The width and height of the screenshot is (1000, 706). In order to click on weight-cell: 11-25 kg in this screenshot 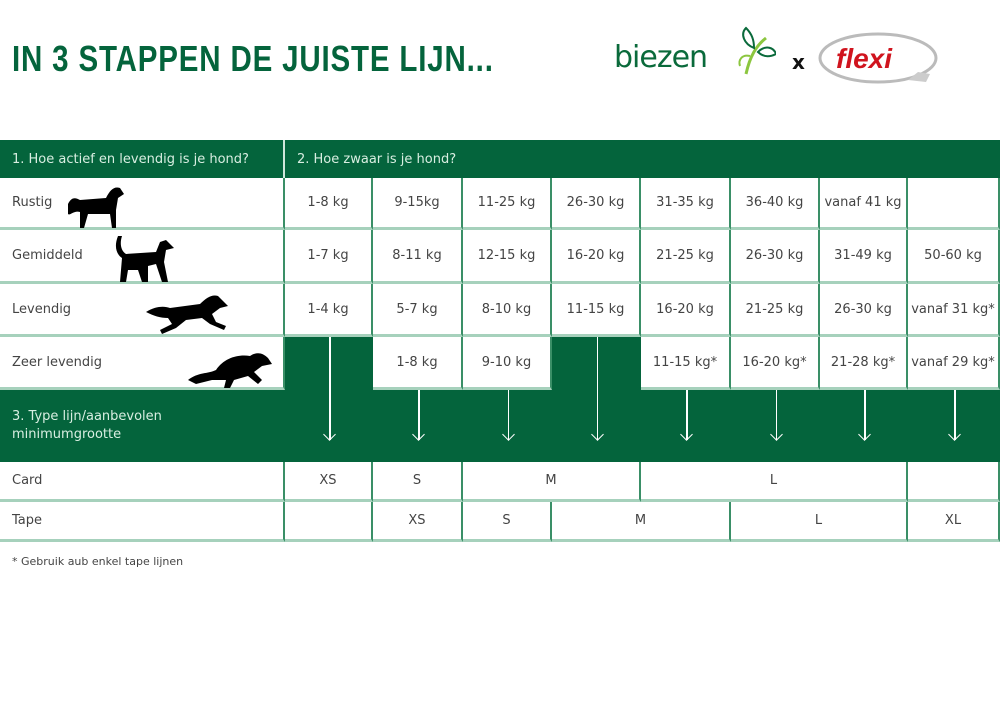, I will do `click(507, 204)`.